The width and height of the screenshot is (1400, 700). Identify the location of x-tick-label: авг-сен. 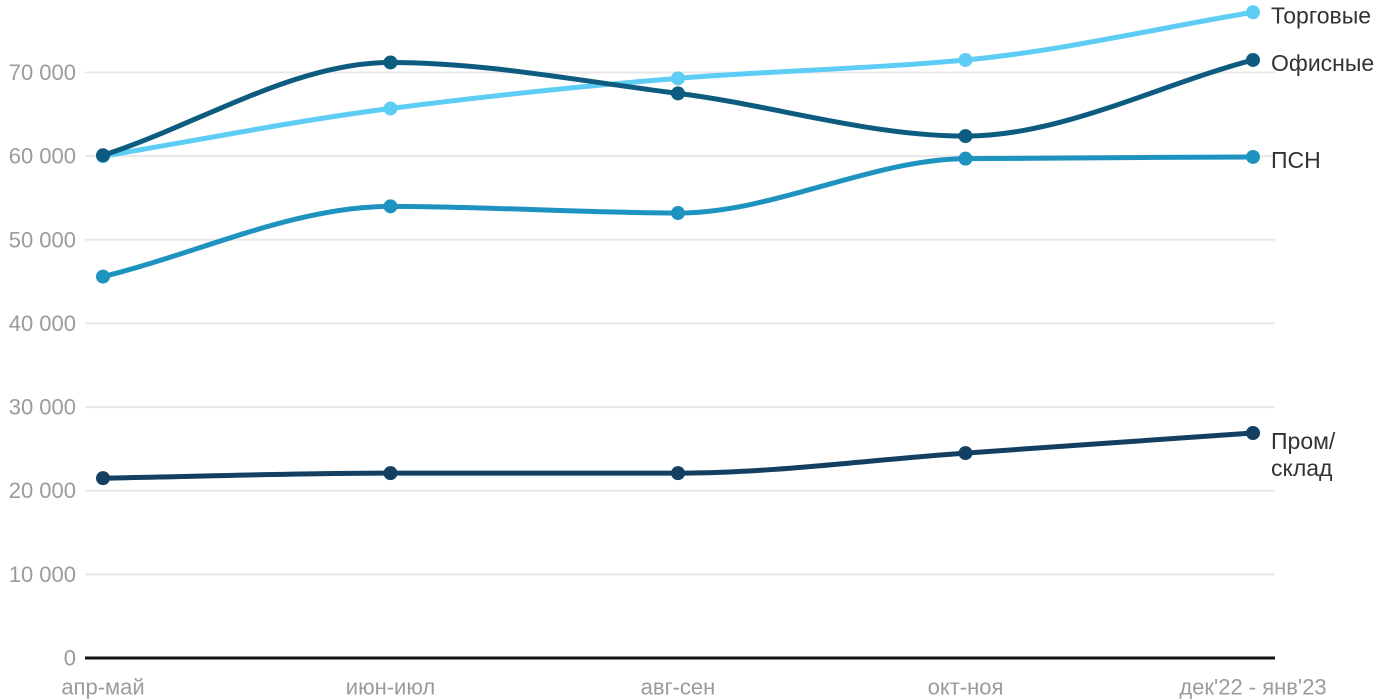
(678, 687).